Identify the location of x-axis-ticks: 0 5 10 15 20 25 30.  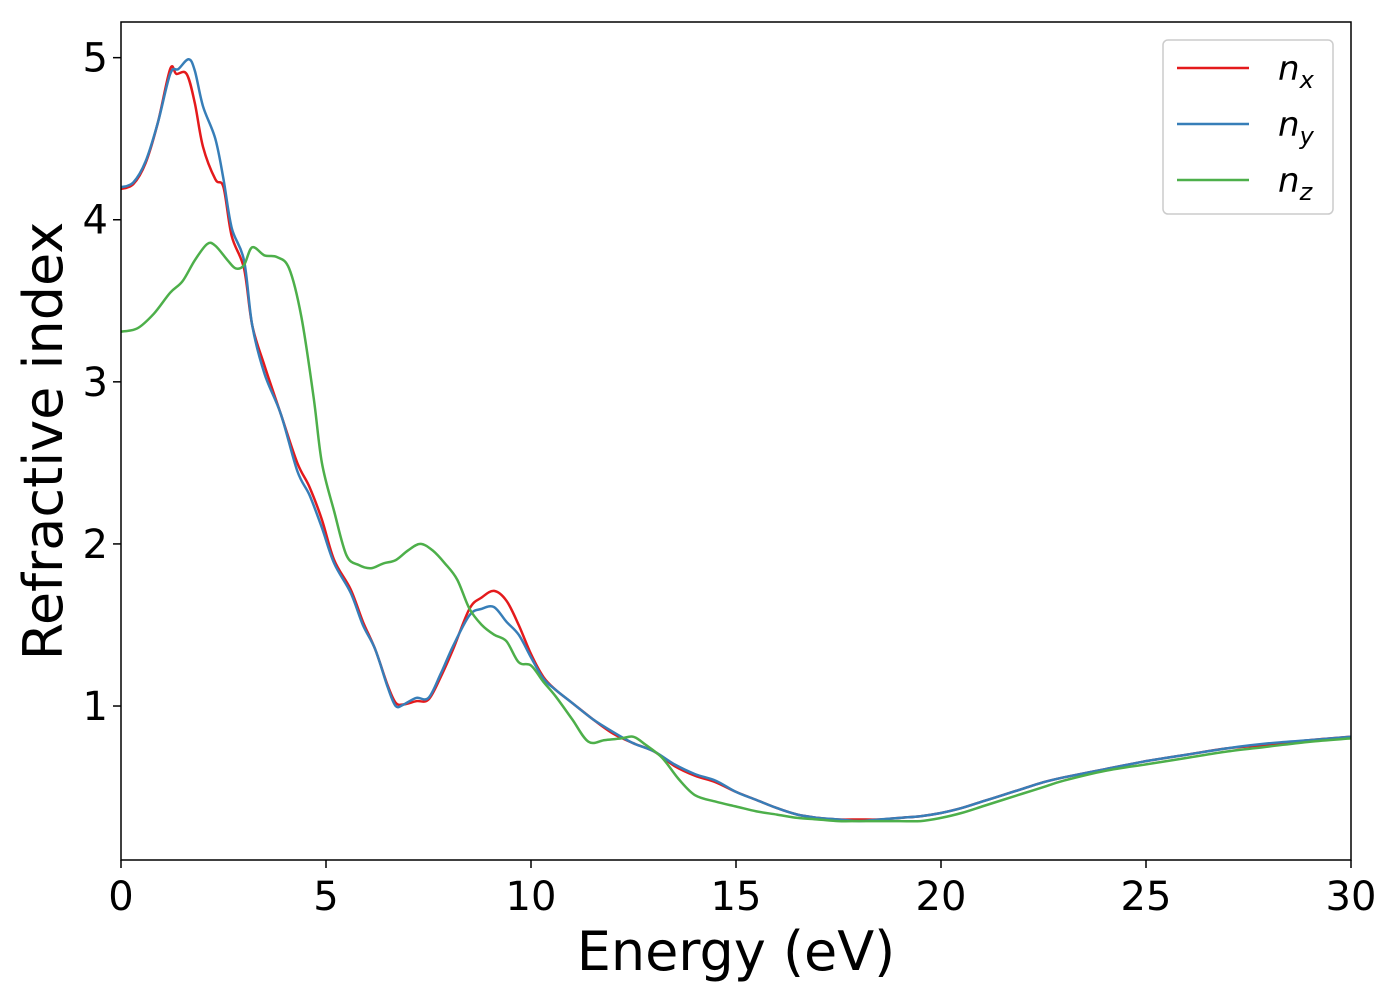
(742, 890).